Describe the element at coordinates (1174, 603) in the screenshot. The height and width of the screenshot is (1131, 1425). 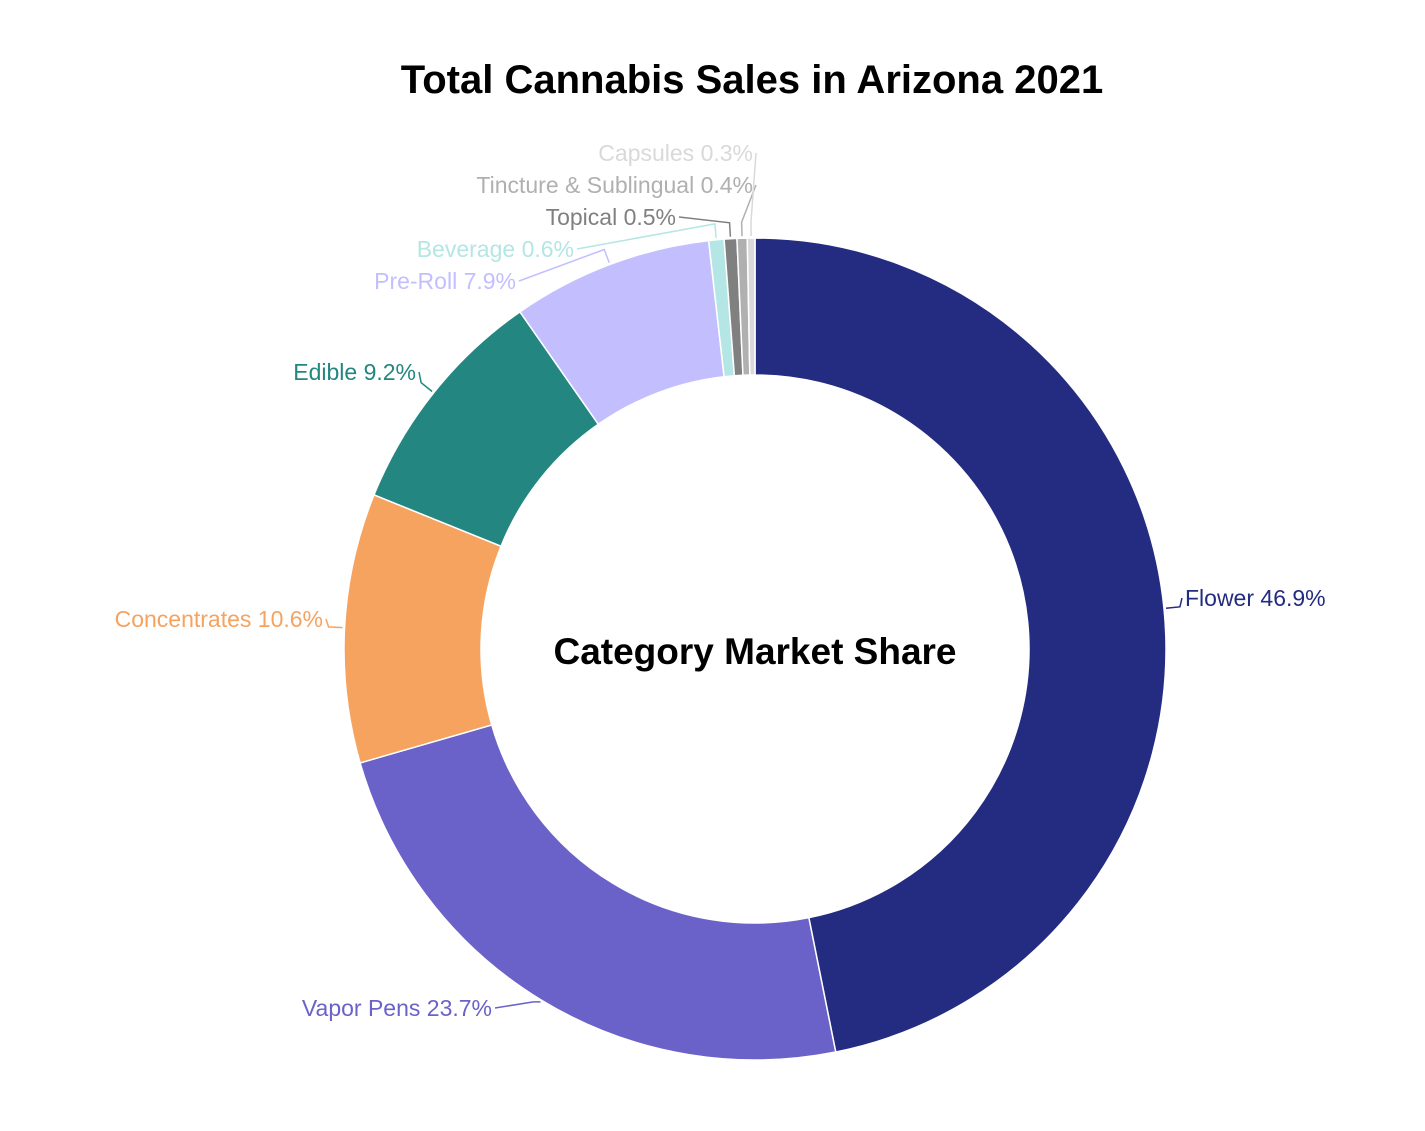
I see `leader-line-flower` at that location.